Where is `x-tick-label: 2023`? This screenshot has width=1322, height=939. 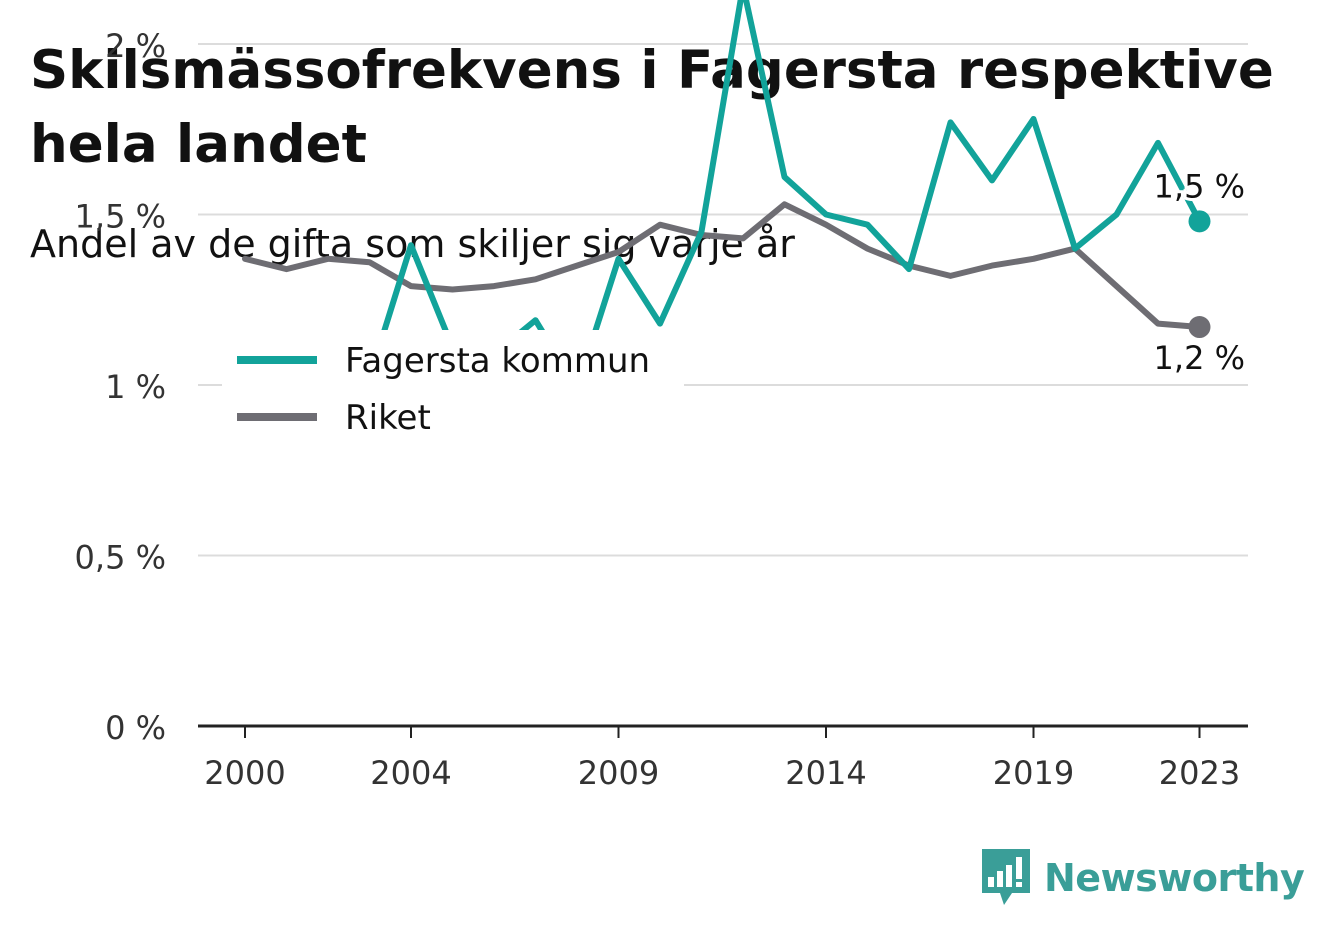 x-tick-label: 2023 is located at coordinates (1199, 773).